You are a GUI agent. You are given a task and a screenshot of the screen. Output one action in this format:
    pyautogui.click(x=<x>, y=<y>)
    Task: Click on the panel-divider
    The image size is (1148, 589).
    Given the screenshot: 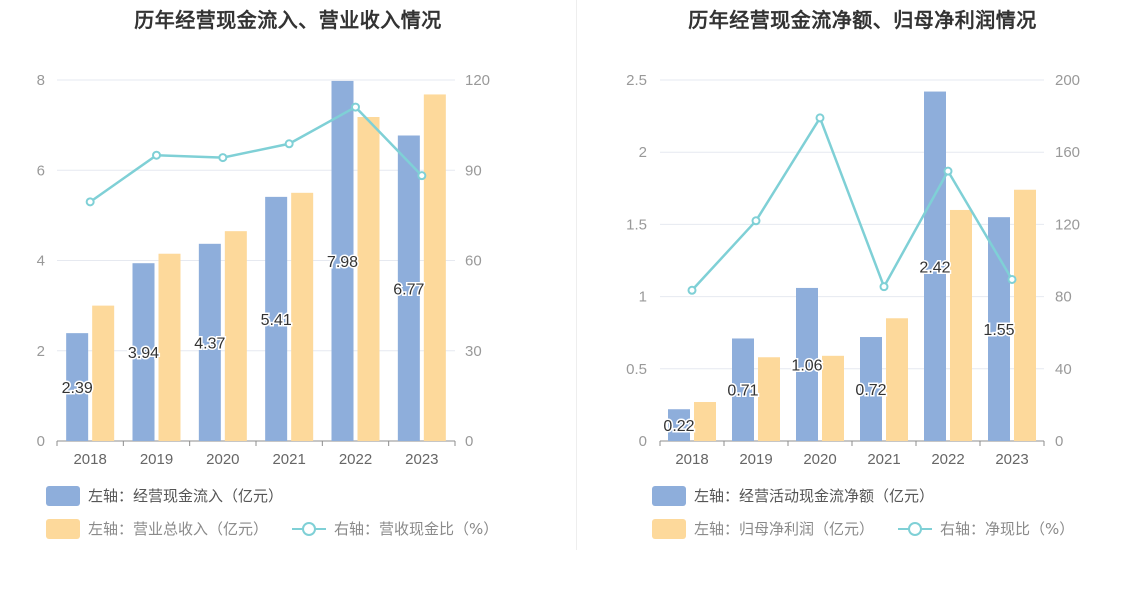 What is the action you would take?
    pyautogui.click(x=576, y=275)
    